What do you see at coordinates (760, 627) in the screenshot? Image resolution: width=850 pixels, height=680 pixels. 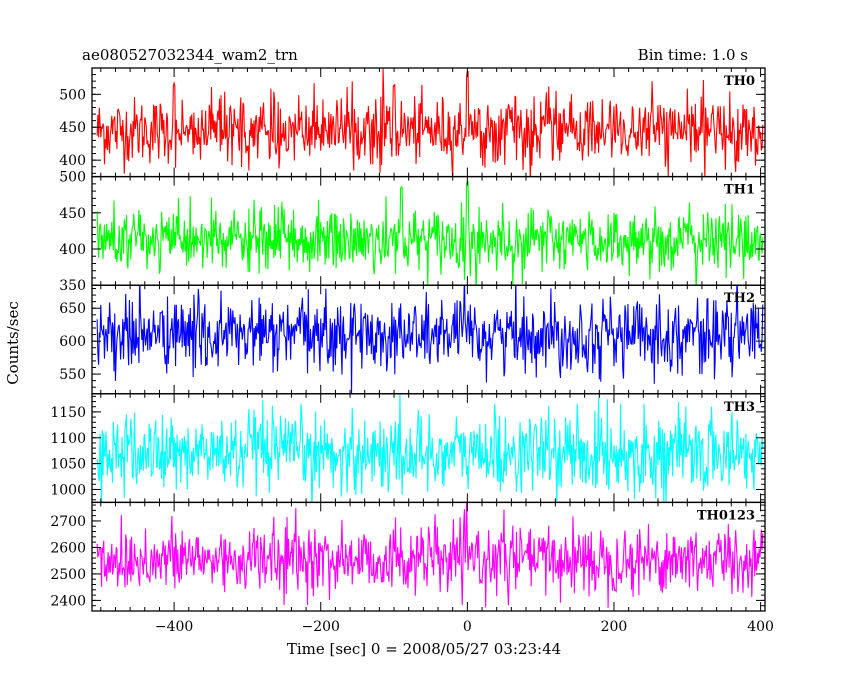 I see `x-tick-label: 400` at bounding box center [760, 627].